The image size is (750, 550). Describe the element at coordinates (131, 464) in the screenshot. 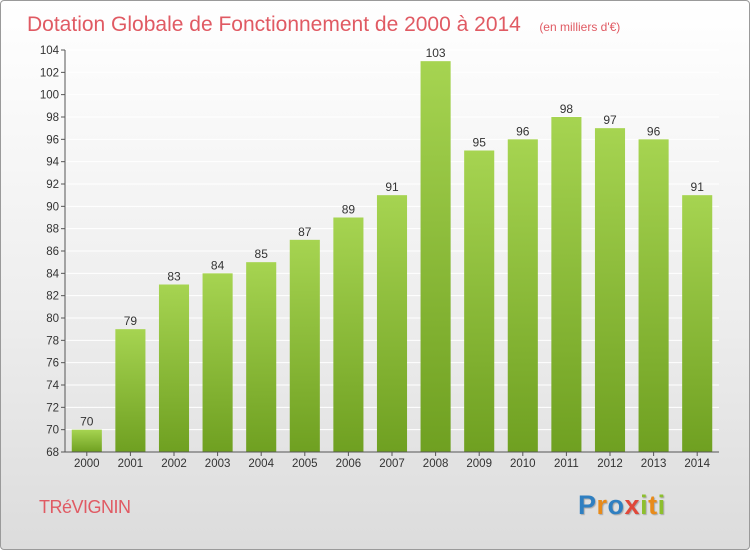

I see `x-tick-label-2001: 2001` at that location.